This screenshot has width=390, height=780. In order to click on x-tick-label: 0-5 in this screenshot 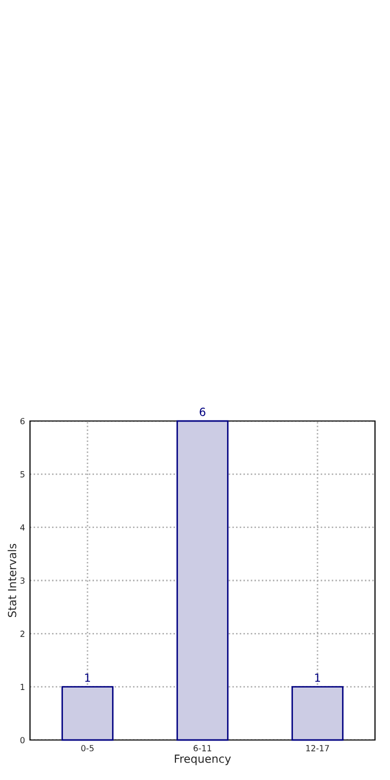, I will do `click(87, 748)`.